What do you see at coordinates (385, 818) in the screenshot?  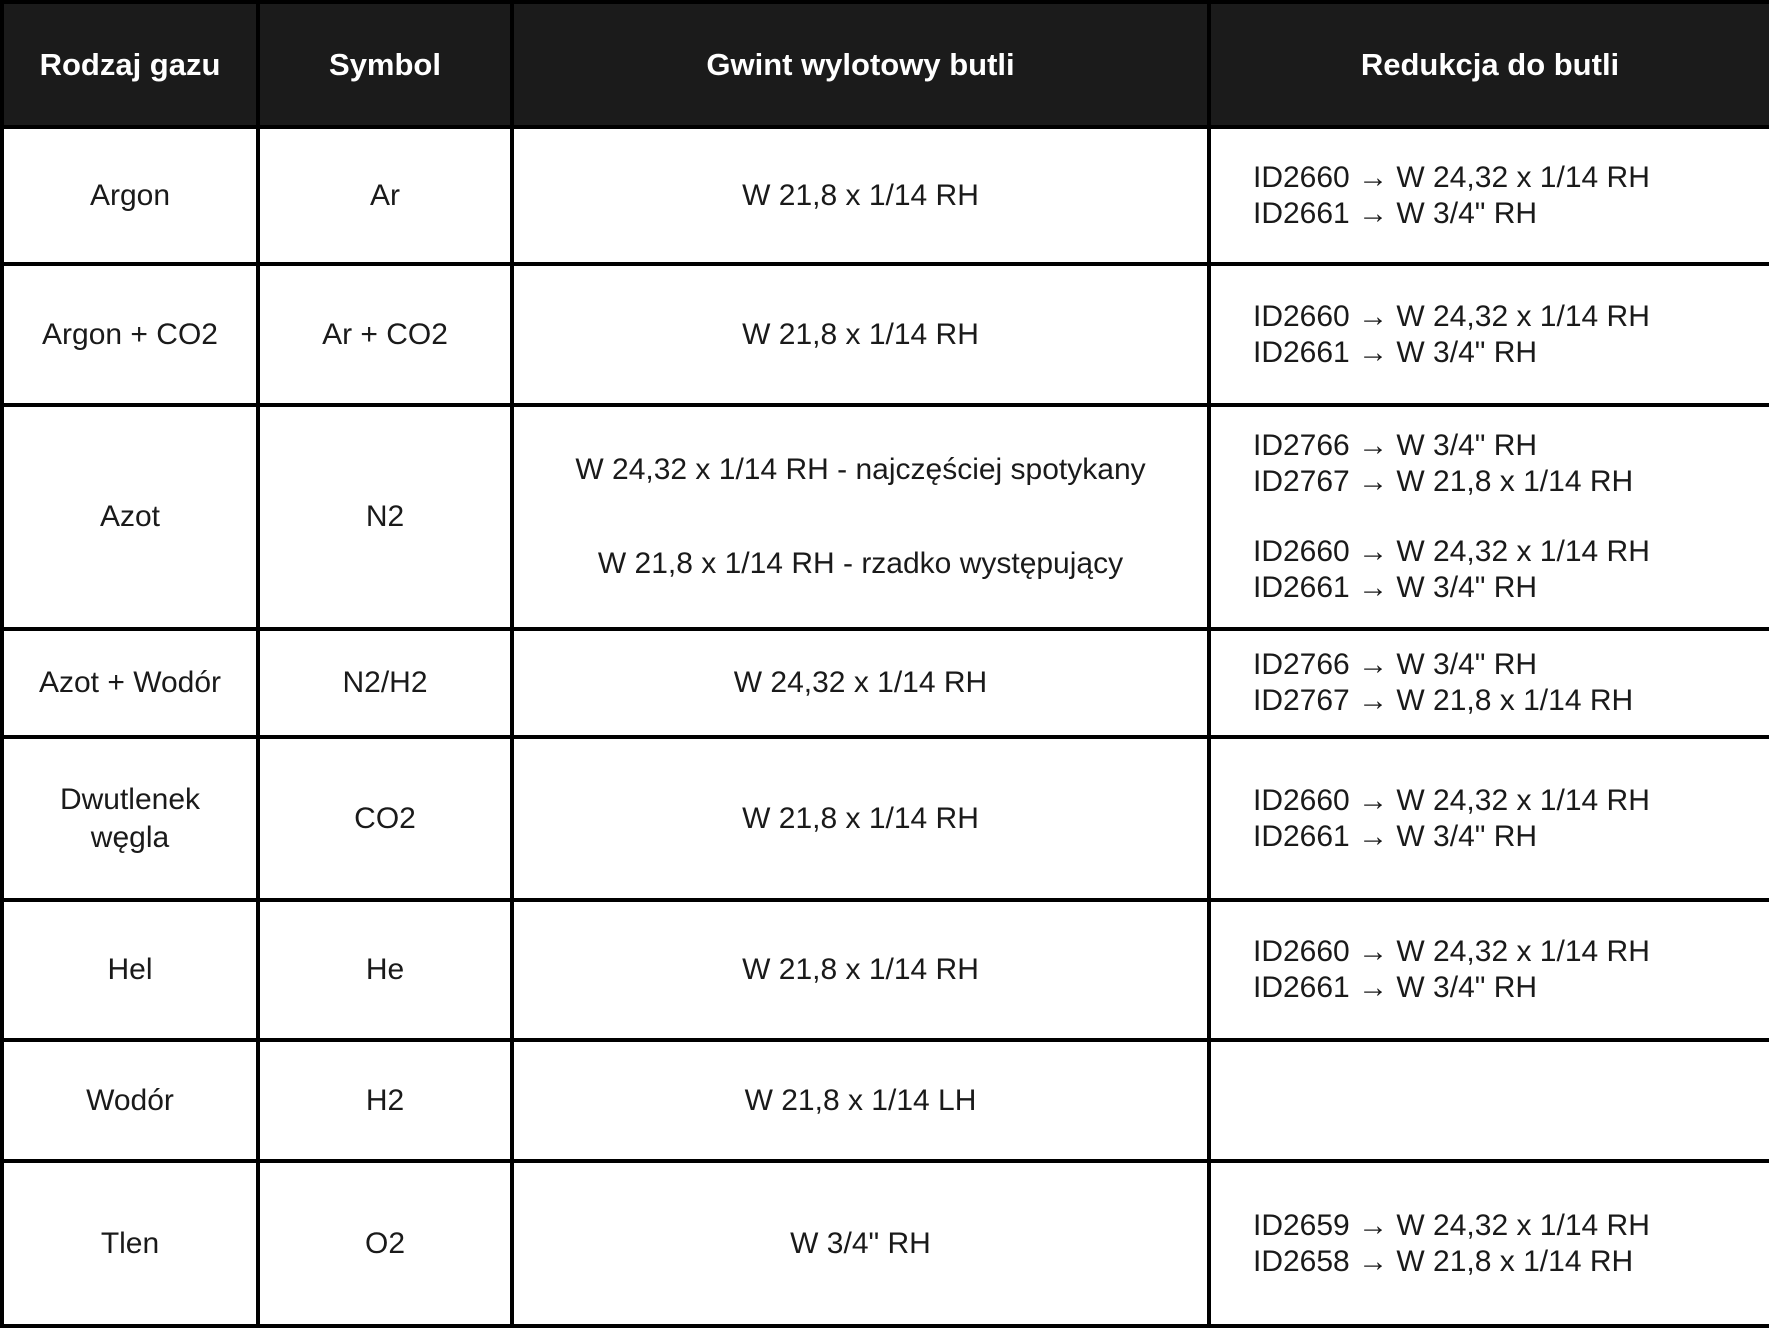 I see `gas-symbol-cell: CO2` at bounding box center [385, 818].